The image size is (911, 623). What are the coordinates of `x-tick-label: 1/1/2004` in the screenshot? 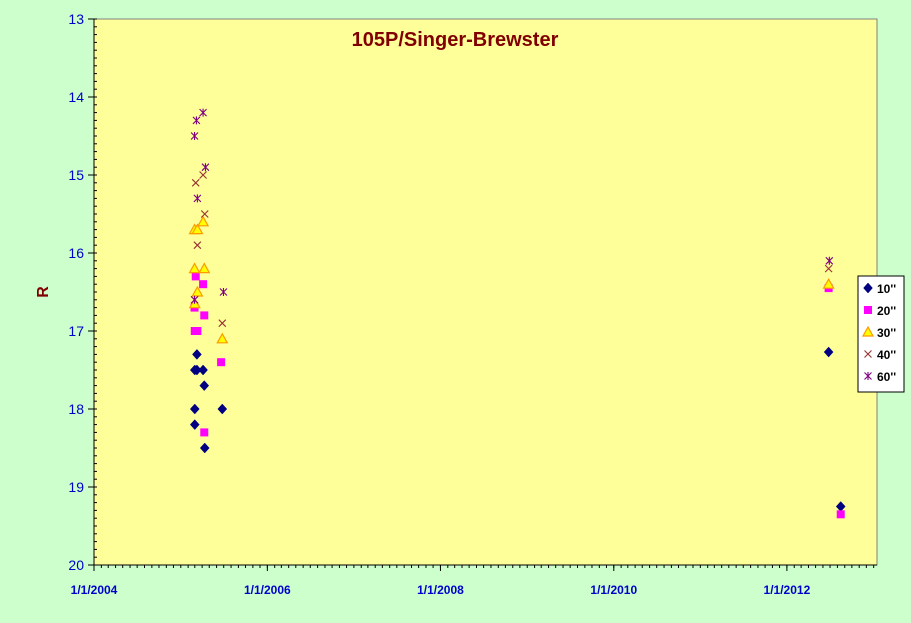 It's located at (94, 590).